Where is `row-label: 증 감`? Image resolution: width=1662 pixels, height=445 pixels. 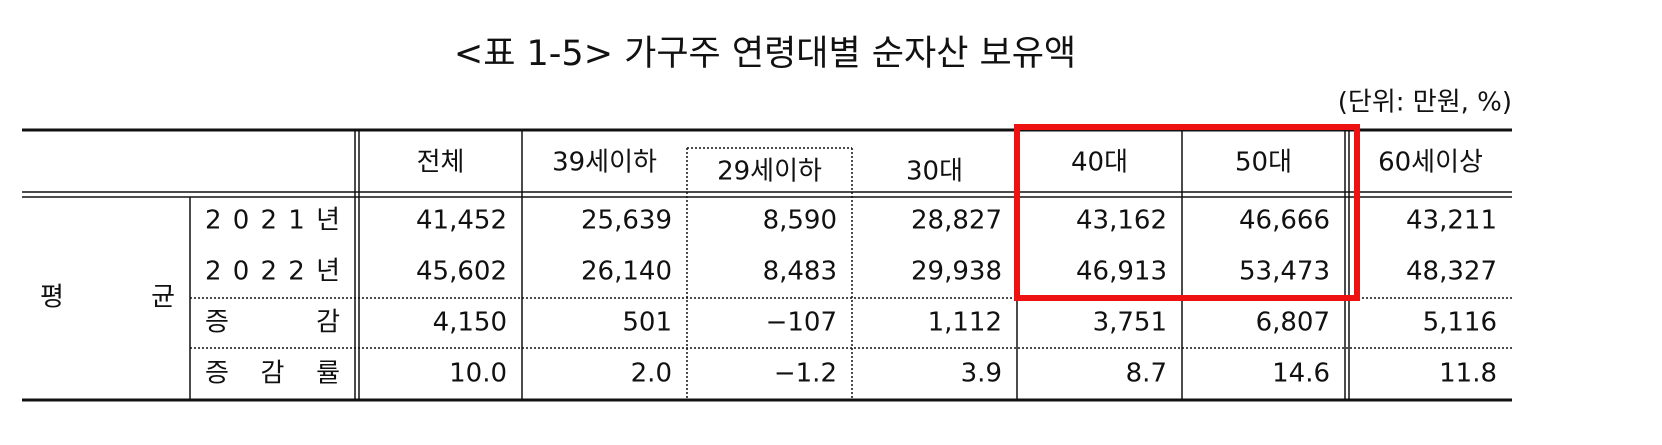 row-label: 증 감 is located at coordinates (272, 323).